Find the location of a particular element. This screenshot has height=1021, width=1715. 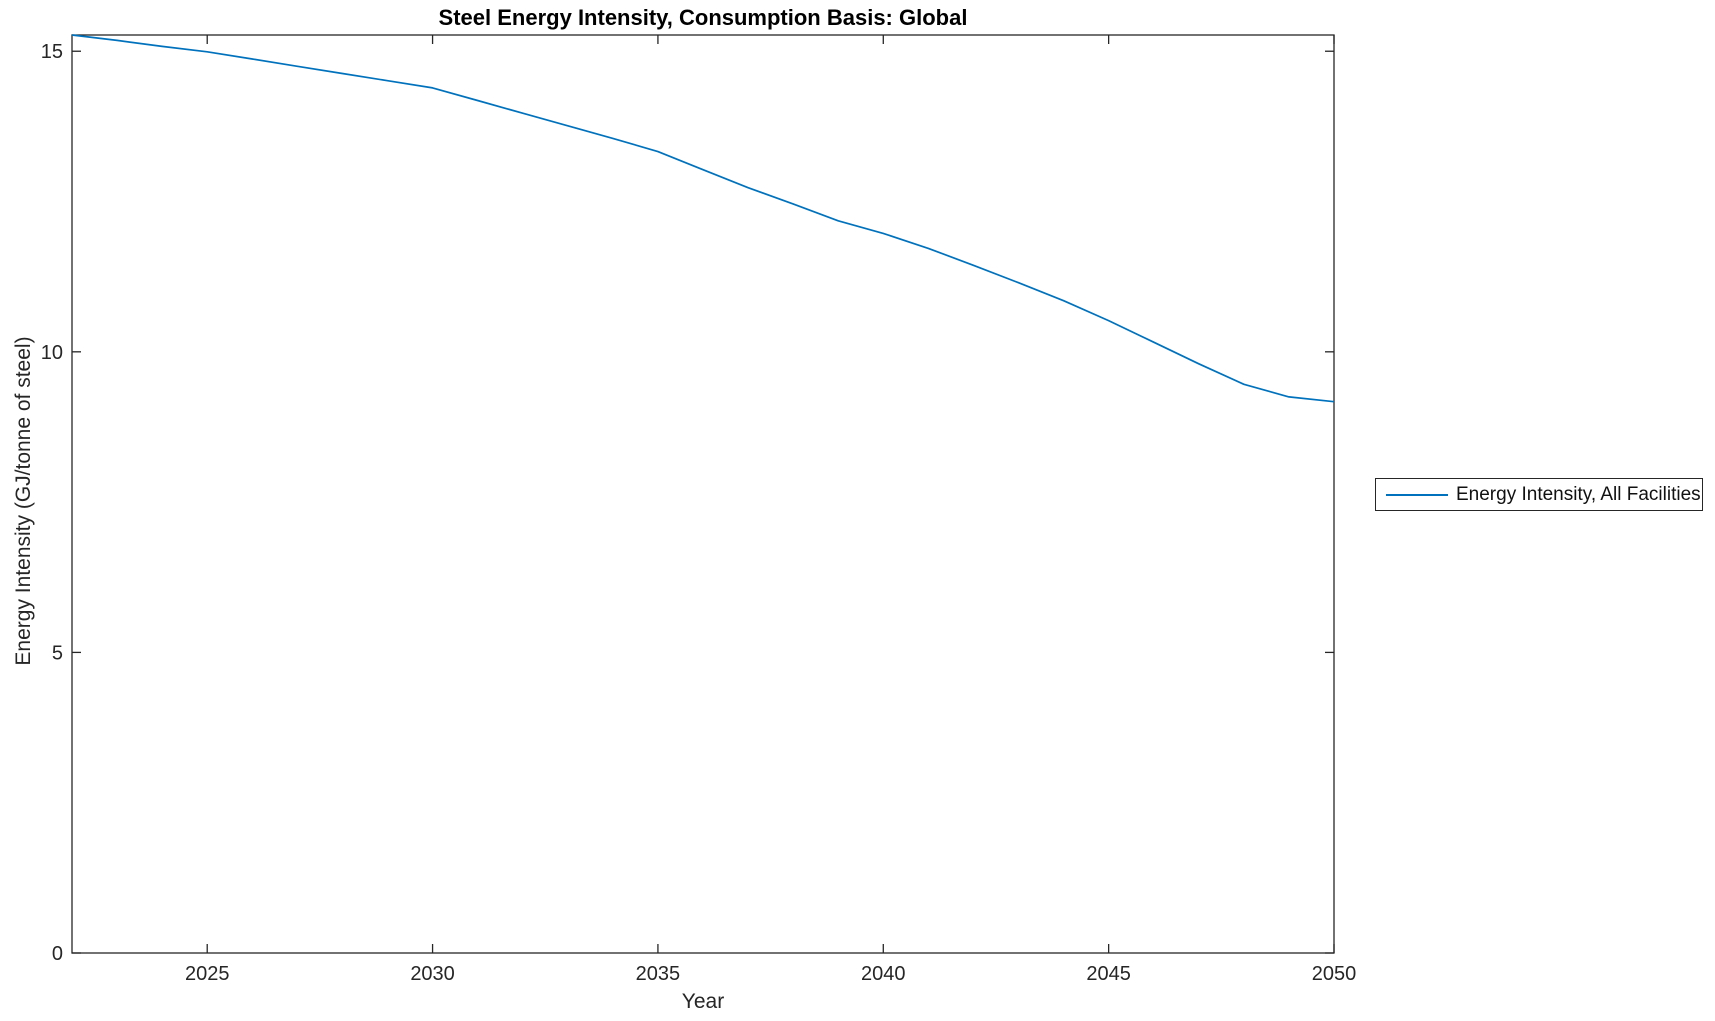

y-tick-label: 0 is located at coordinates (57, 954).